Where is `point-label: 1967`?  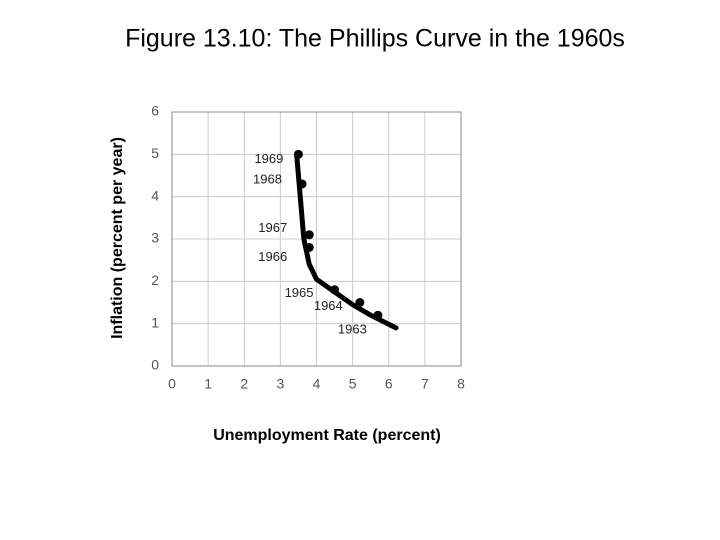
point-label: 1967 is located at coordinates (272, 227).